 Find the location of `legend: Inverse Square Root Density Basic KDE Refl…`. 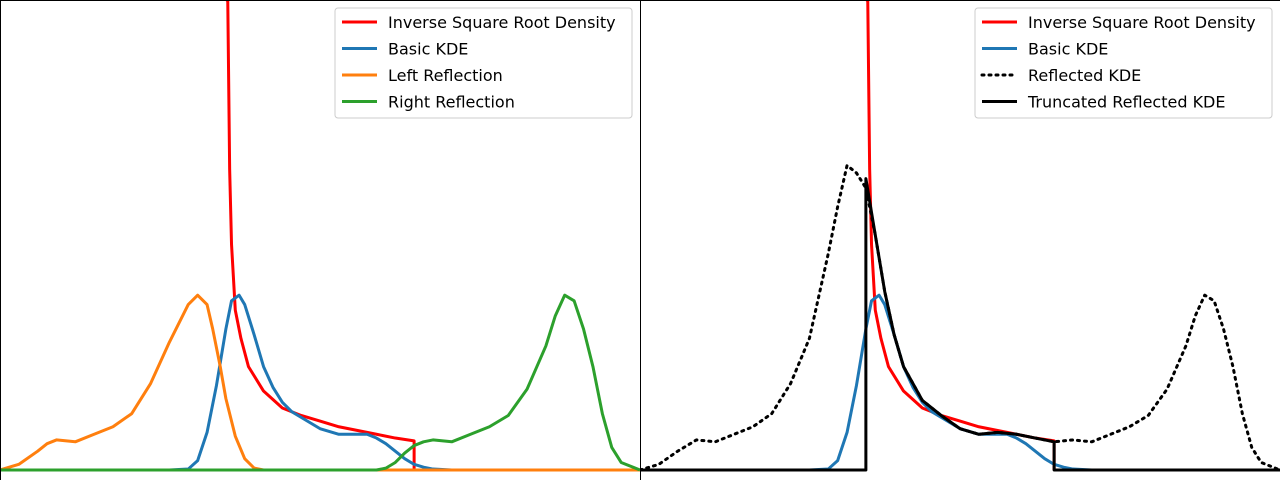

legend: Inverse Square Root Density Basic KDE Refl… is located at coordinates (1123, 63).